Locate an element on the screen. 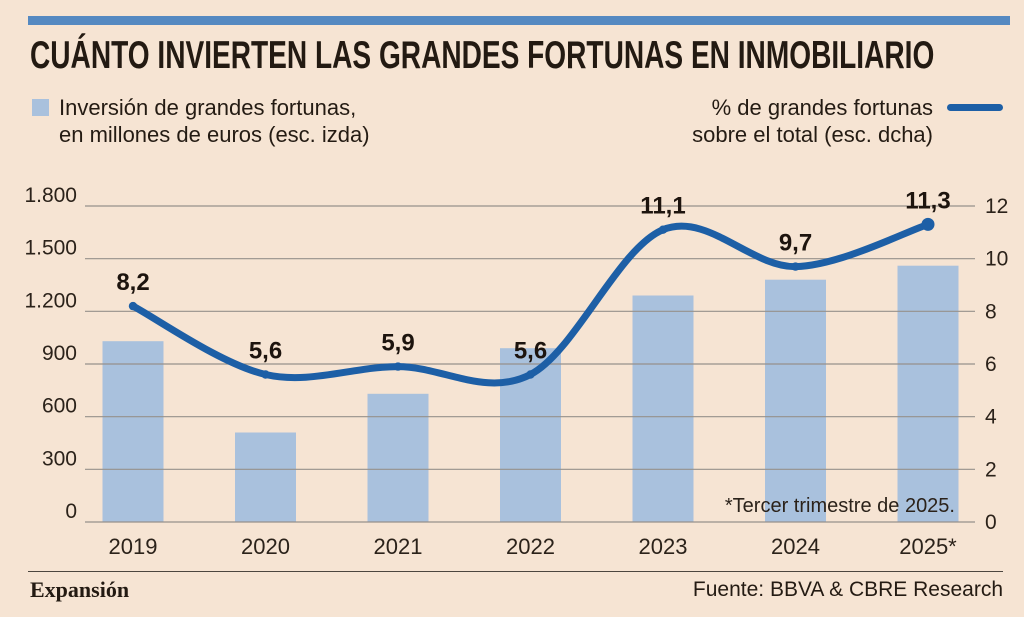 The image size is (1024, 617). bar-2023 is located at coordinates (663, 408).